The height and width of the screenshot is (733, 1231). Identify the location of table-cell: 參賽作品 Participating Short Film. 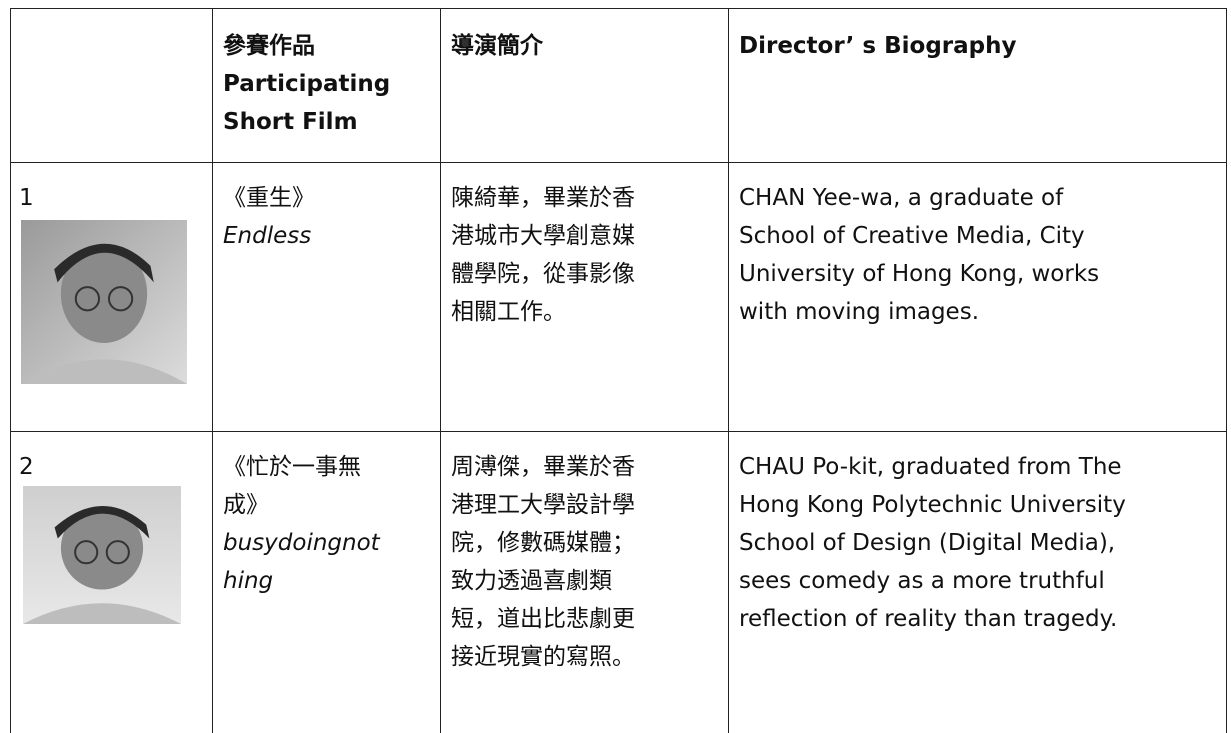
(326, 85).